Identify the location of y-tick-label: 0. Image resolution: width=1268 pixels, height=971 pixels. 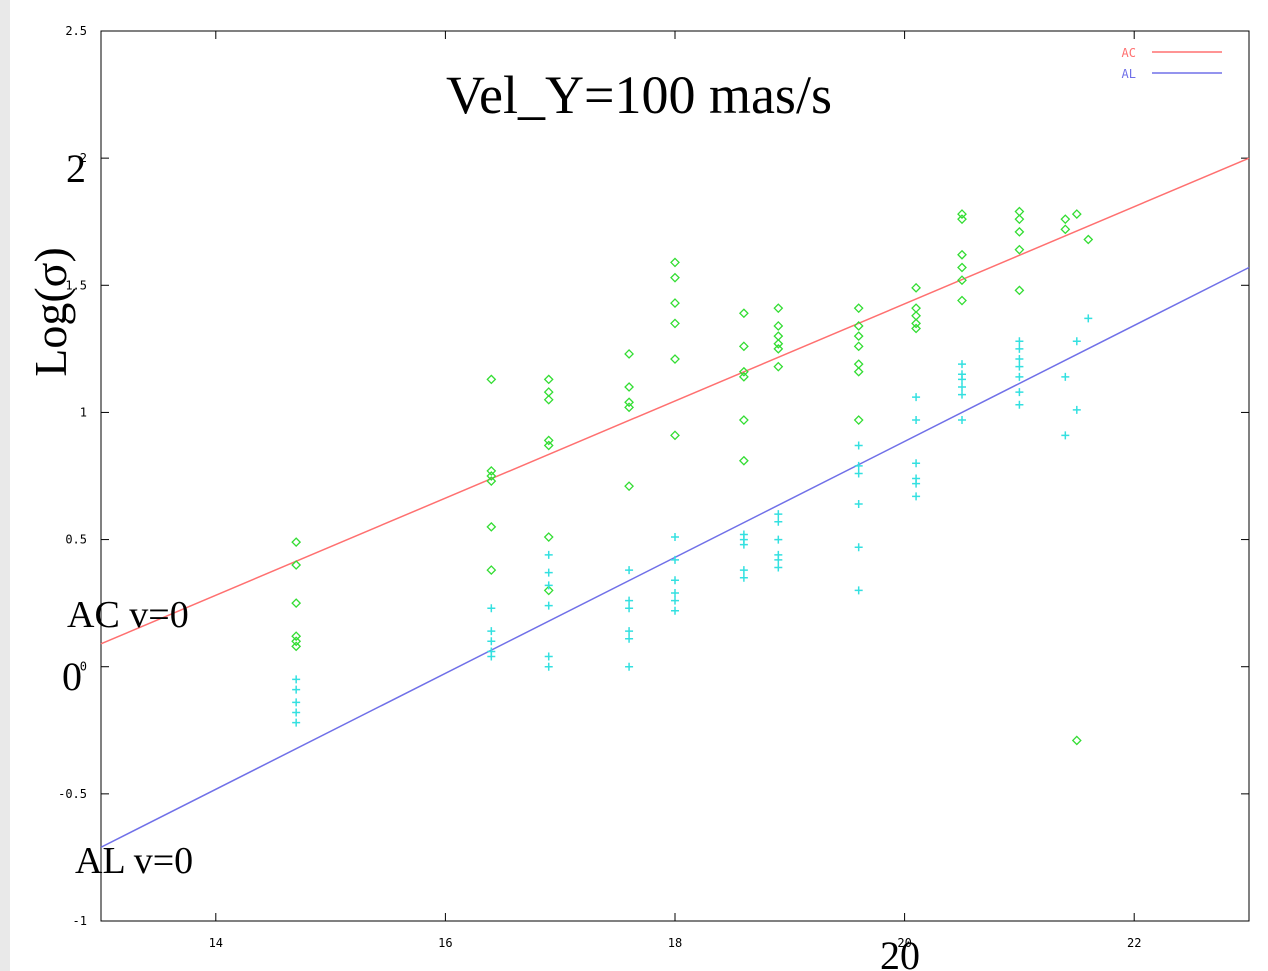
(83, 667).